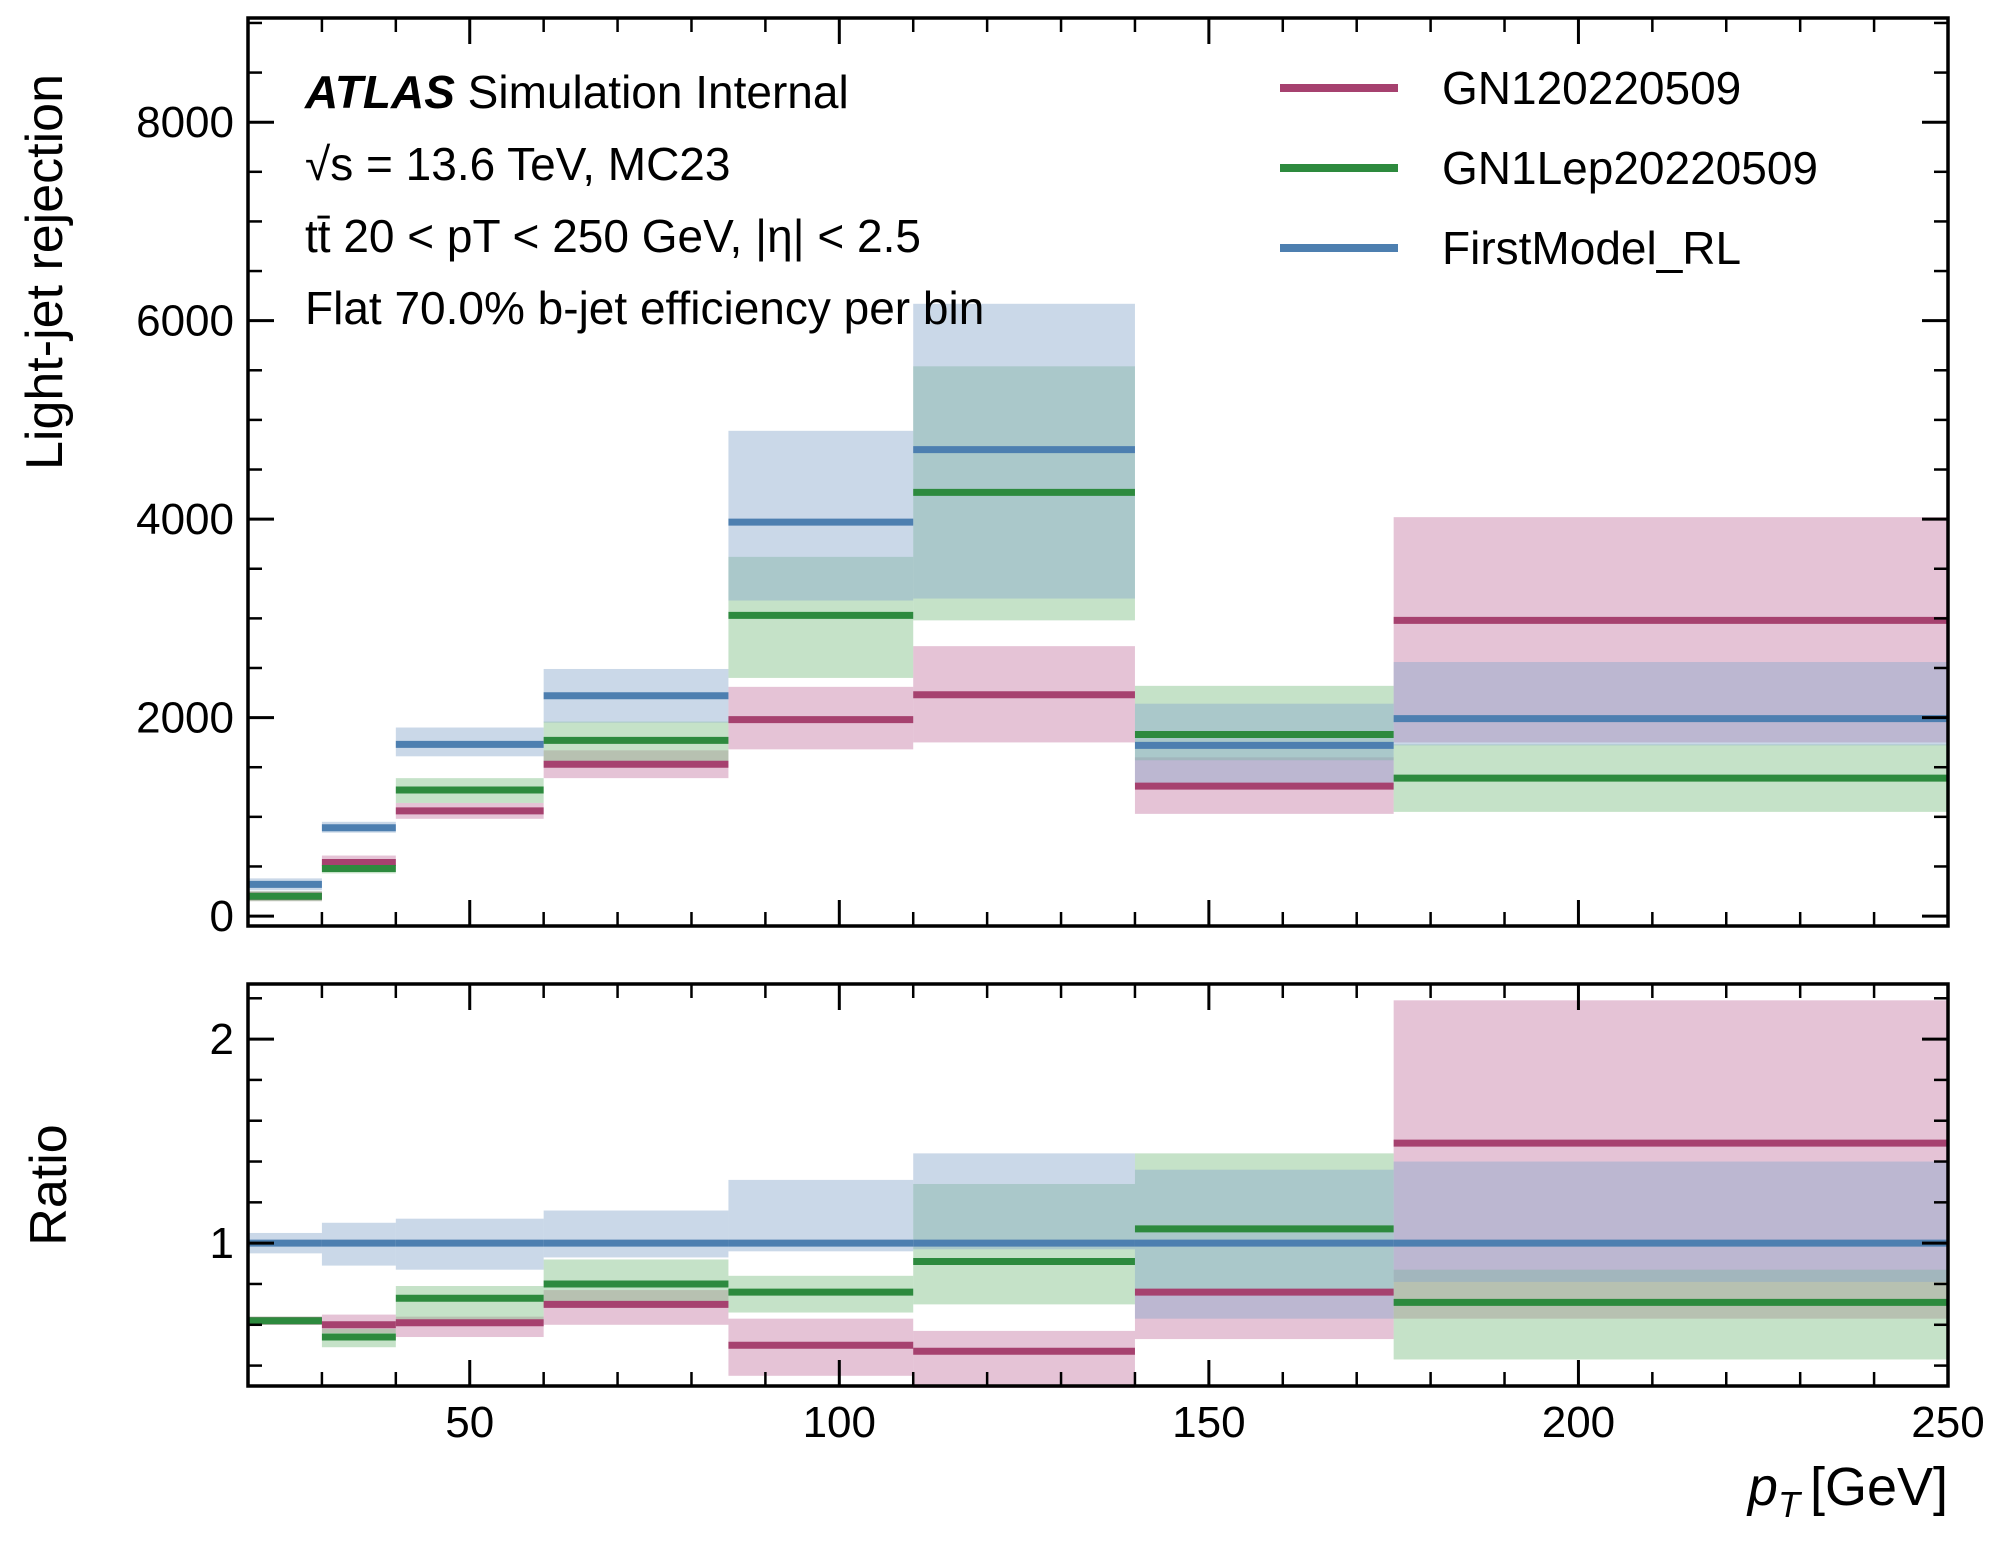 This screenshot has height=1560, width=2000. Describe the element at coordinates (185, 718) in the screenshot. I see `top-ytick-label: 2000` at that location.